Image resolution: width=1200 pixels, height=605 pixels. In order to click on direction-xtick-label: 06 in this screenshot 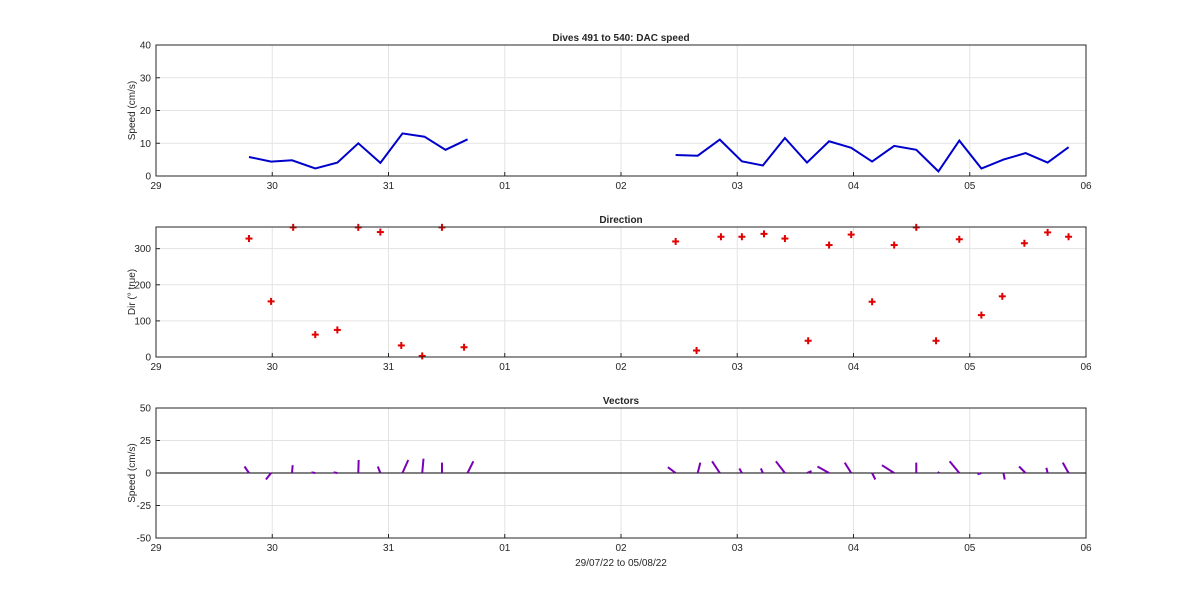, I will do `click(1086, 367)`.